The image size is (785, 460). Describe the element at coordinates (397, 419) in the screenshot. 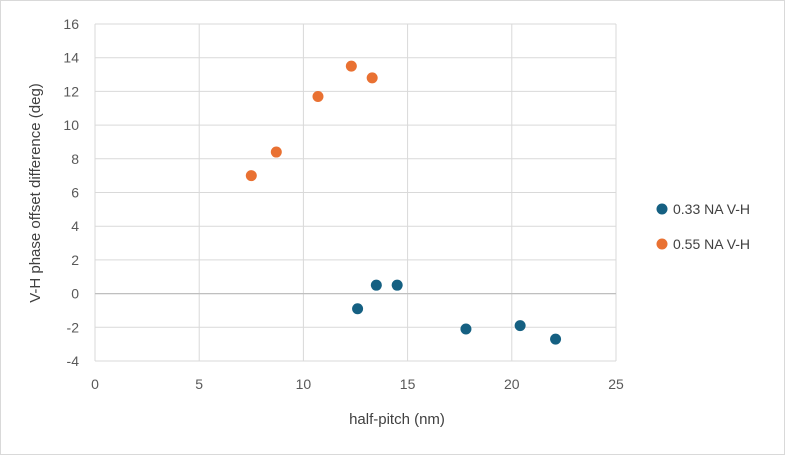

I see `x-axis-label: half-pitch (nm)` at that location.